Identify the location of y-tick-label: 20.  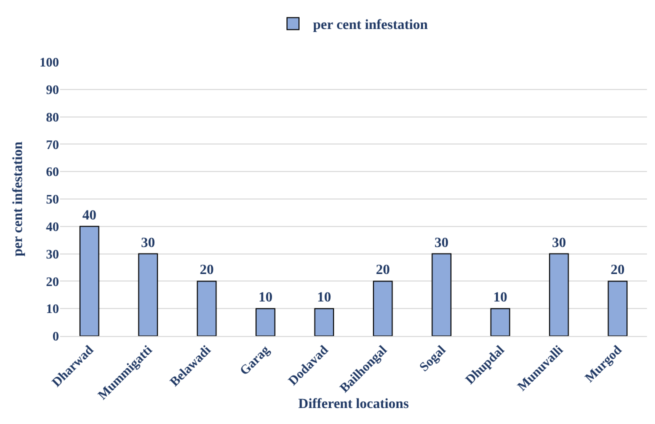
(52, 281).